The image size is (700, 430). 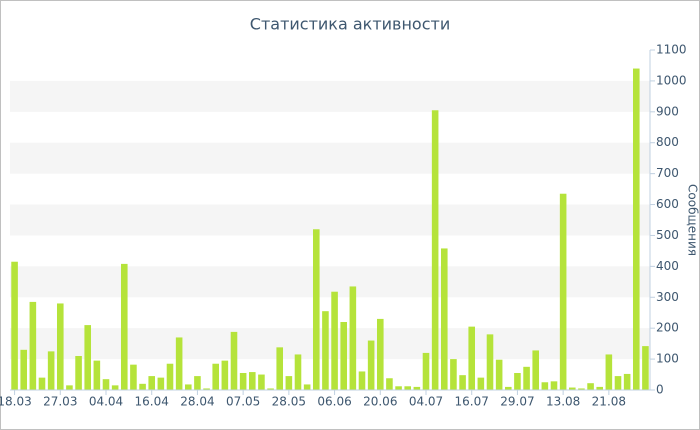 I want to click on x-tick-label: 27.03, so click(x=60, y=402).